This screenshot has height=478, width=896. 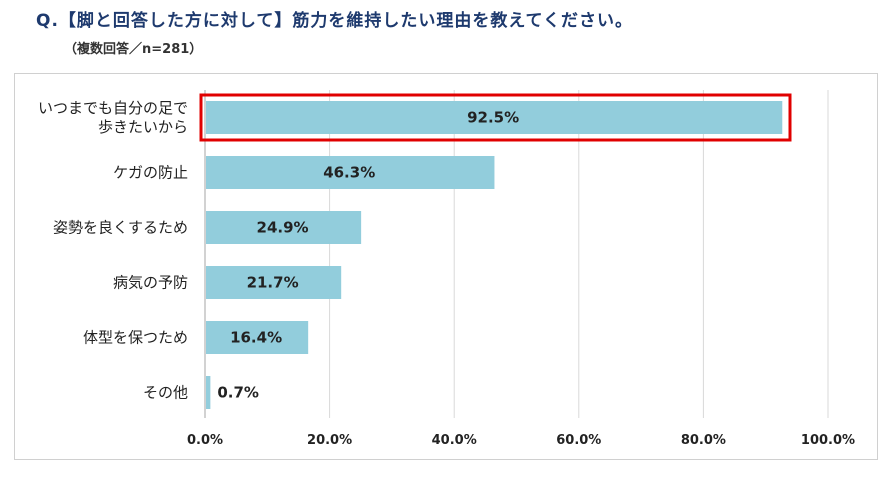 I want to click on highlight-box, so click(x=495, y=117).